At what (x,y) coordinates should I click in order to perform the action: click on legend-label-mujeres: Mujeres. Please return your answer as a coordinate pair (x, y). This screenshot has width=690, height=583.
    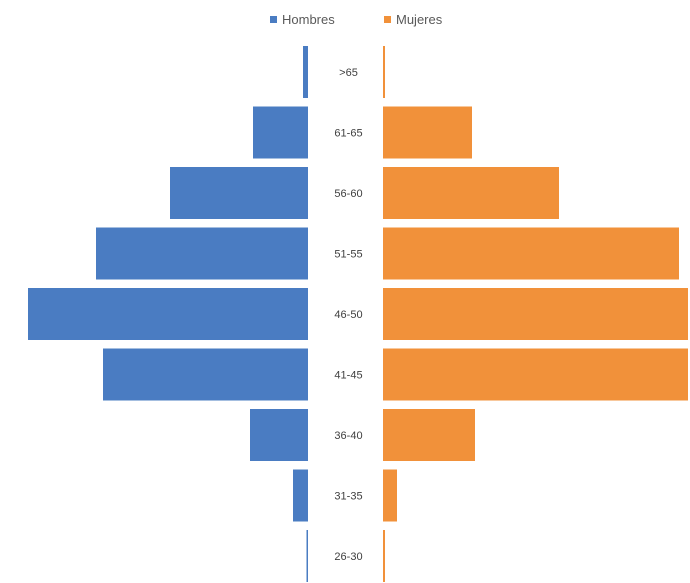
    Looking at the image, I should click on (419, 19).